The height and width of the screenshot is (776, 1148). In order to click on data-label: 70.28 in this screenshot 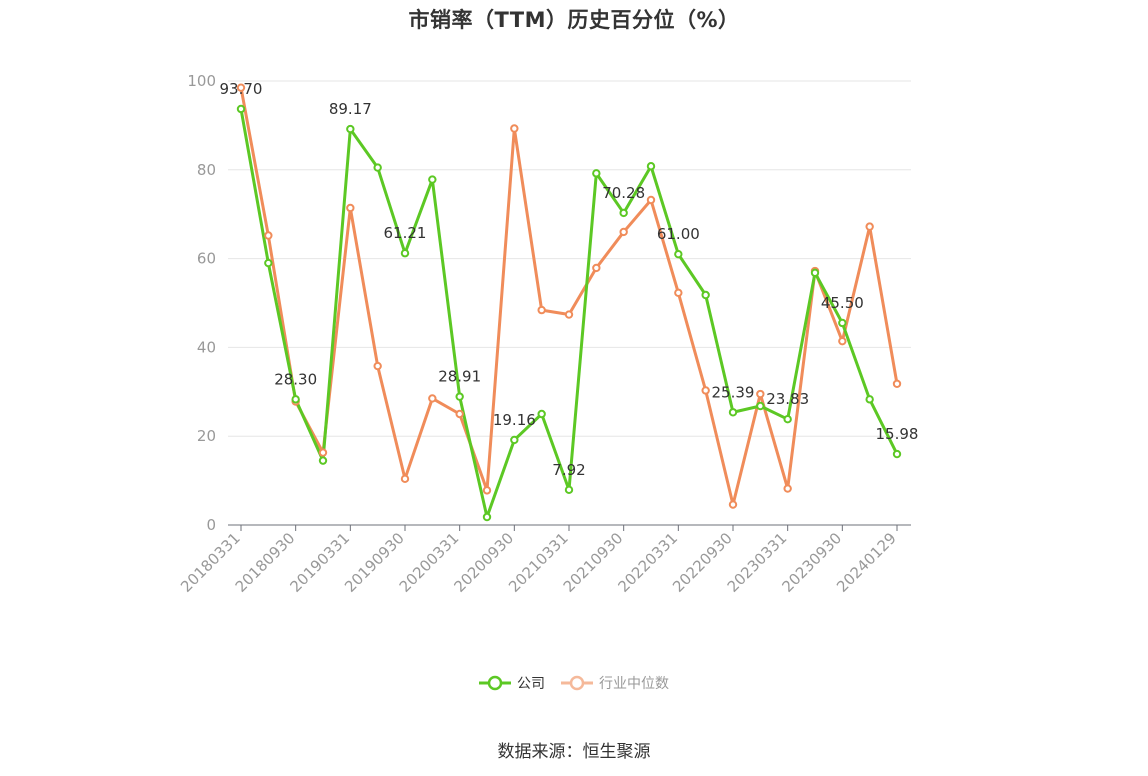, I will do `click(623, 193)`.